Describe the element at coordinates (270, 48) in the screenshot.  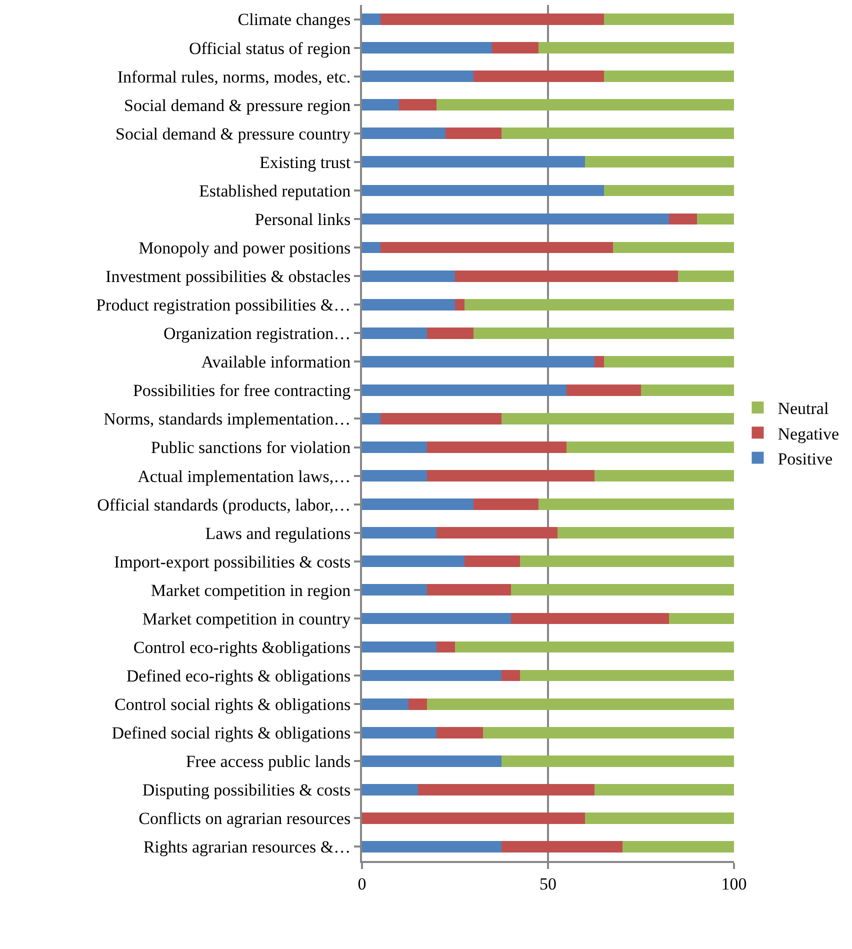
I see `y-tick-label: Official status of region` at that location.